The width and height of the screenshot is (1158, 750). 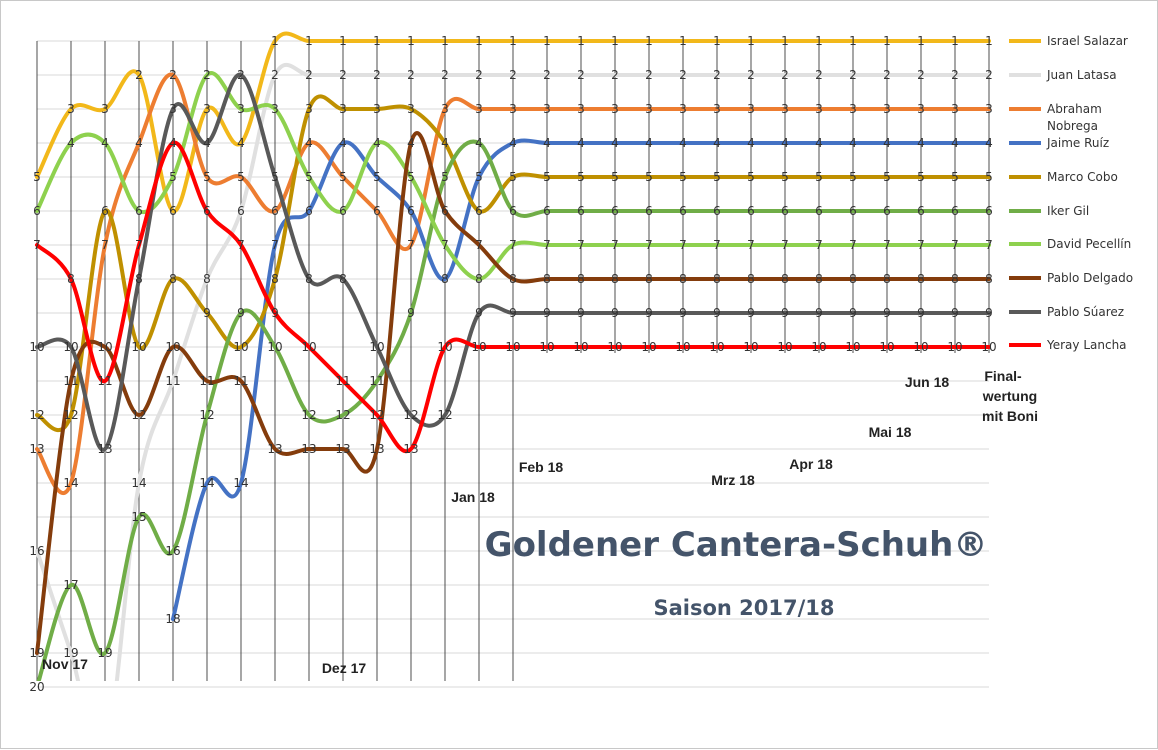 I want to click on legend-entry: Iker Gil, so click(x=1068, y=211).